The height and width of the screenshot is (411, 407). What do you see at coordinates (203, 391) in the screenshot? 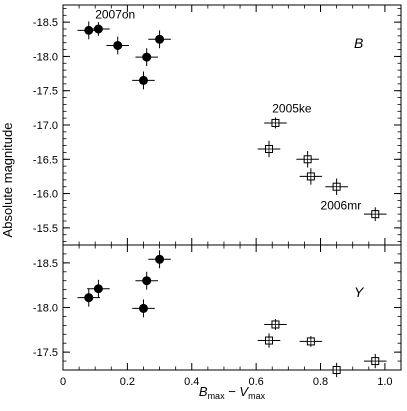
I see `x-axis-title-b: B` at bounding box center [203, 391].